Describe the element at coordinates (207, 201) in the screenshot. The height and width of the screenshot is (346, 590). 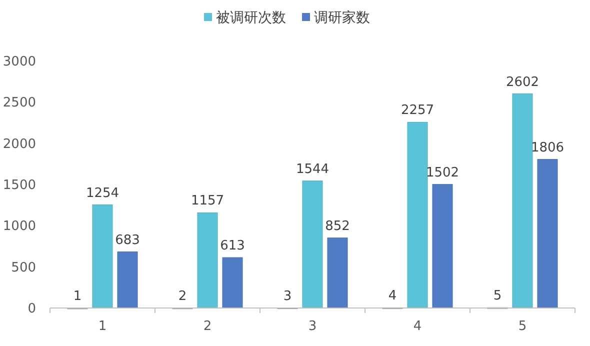
I see `data-label: 1157` at that location.